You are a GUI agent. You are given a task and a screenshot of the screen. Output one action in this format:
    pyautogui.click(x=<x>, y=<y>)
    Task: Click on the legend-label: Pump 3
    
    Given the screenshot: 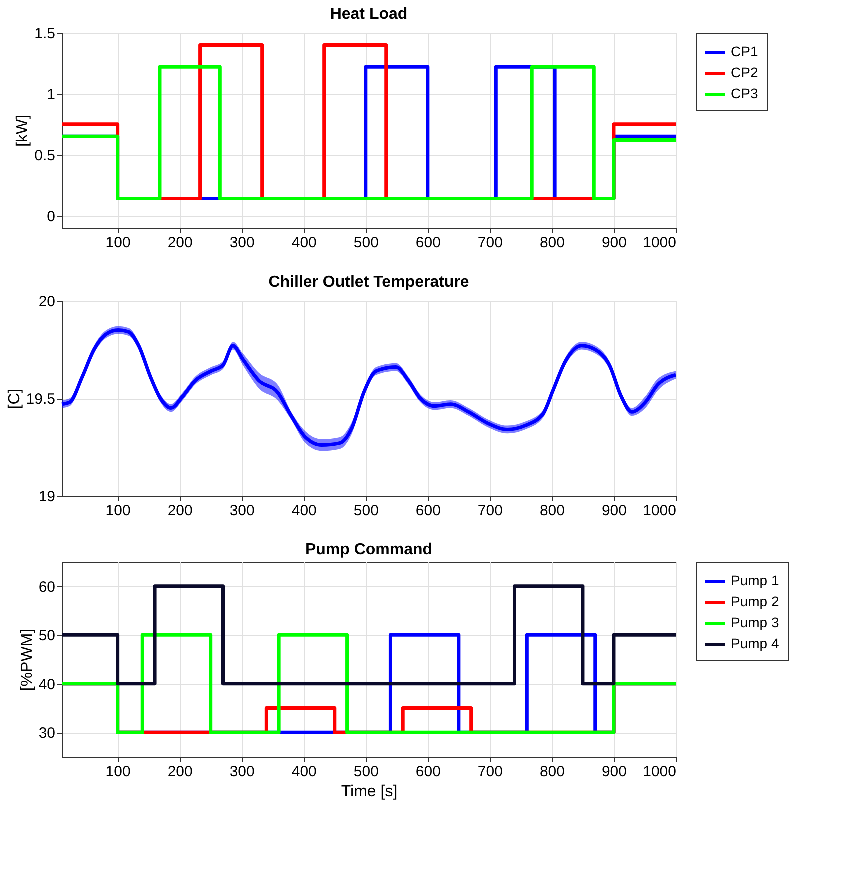 What is the action you would take?
    pyautogui.click(x=755, y=622)
    